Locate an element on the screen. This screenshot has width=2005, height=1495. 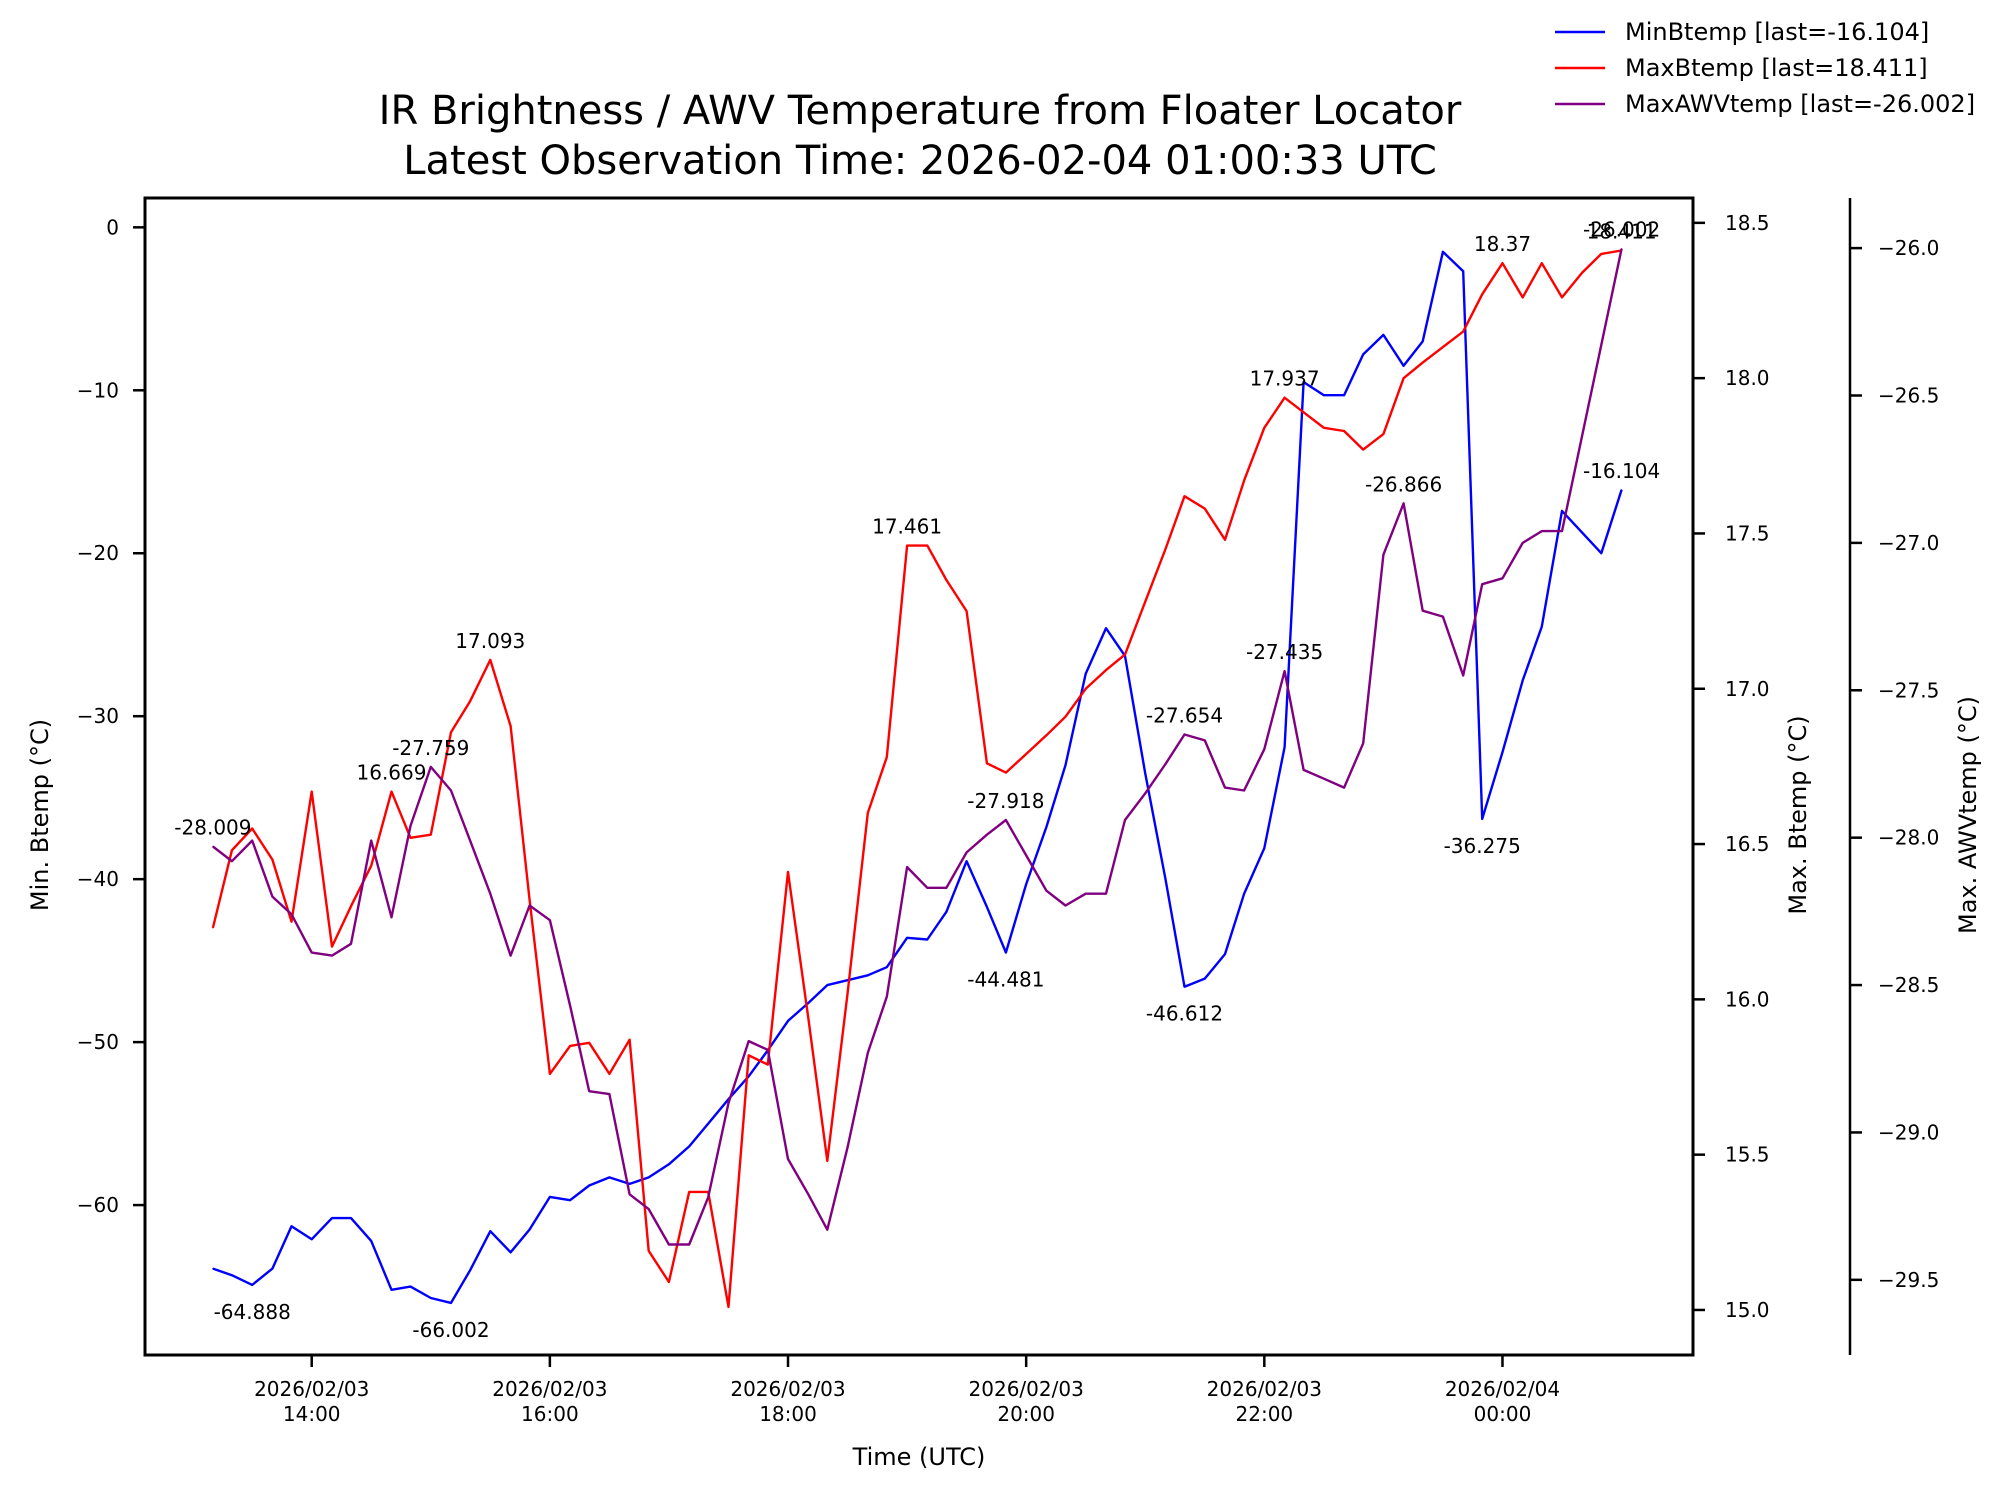
y-axis-left-label: Min. Btemp (°C) is located at coordinates (40, 815).